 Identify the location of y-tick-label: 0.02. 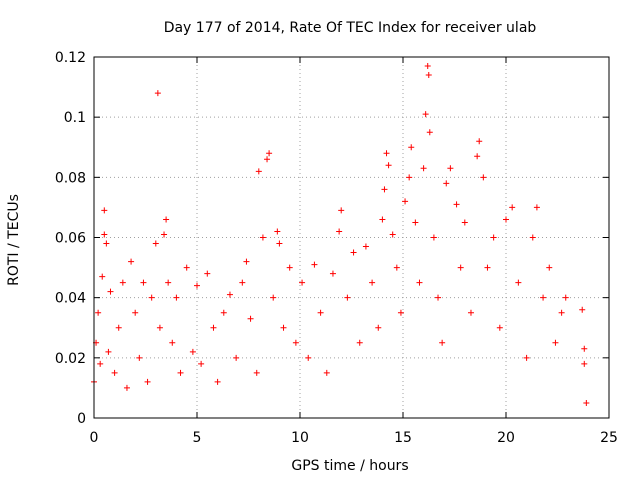
(70, 359).